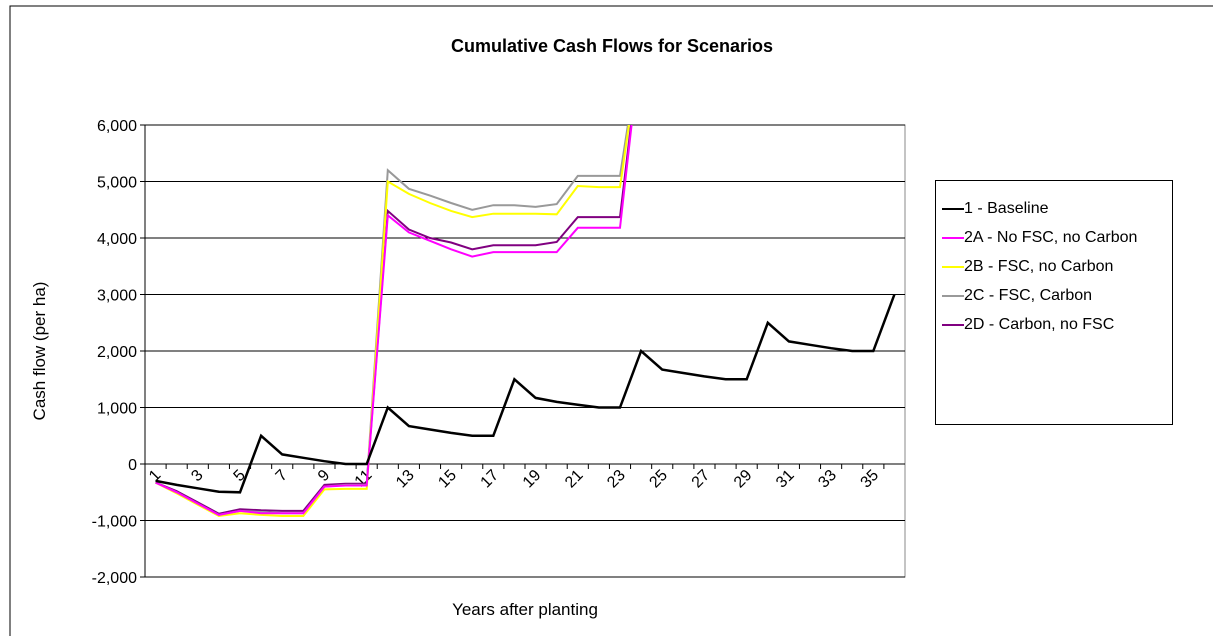 The width and height of the screenshot is (1213, 636). What do you see at coordinates (132, 465) in the screenshot?
I see `y-tick-label: 0` at bounding box center [132, 465].